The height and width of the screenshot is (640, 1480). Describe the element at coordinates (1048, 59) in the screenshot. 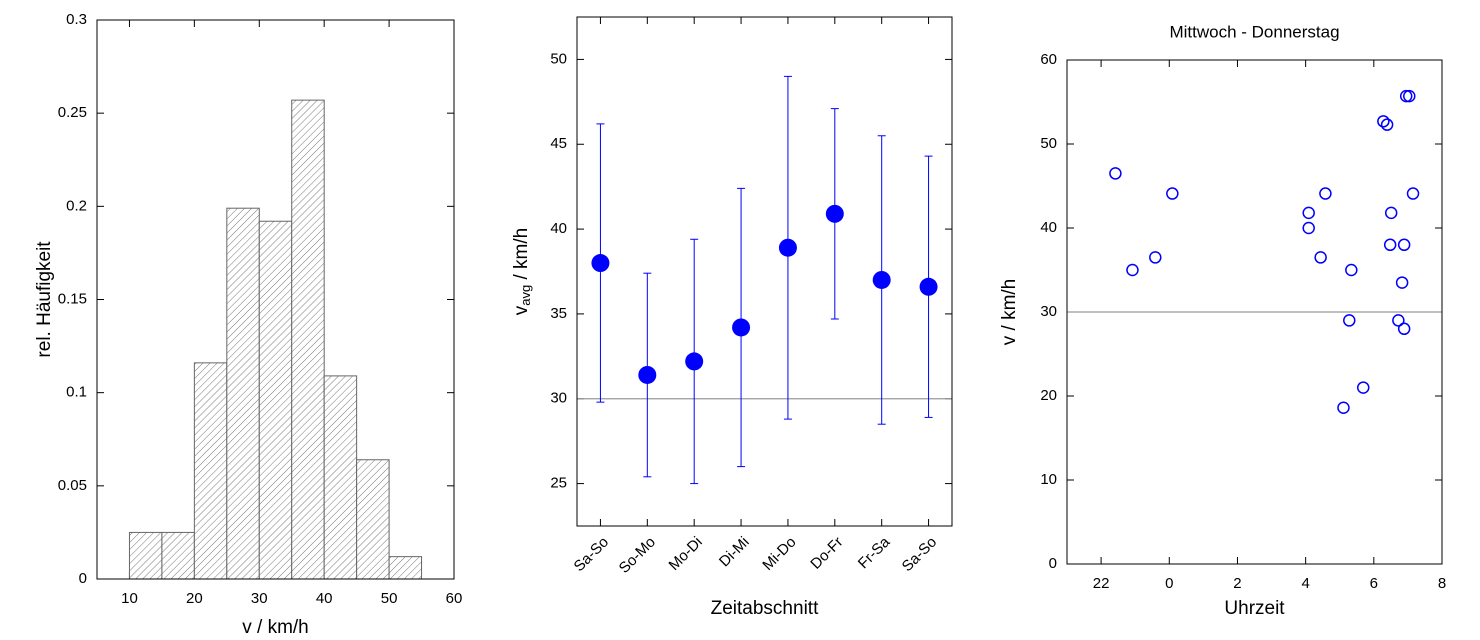

I see `y-tick-label: 60` at that location.